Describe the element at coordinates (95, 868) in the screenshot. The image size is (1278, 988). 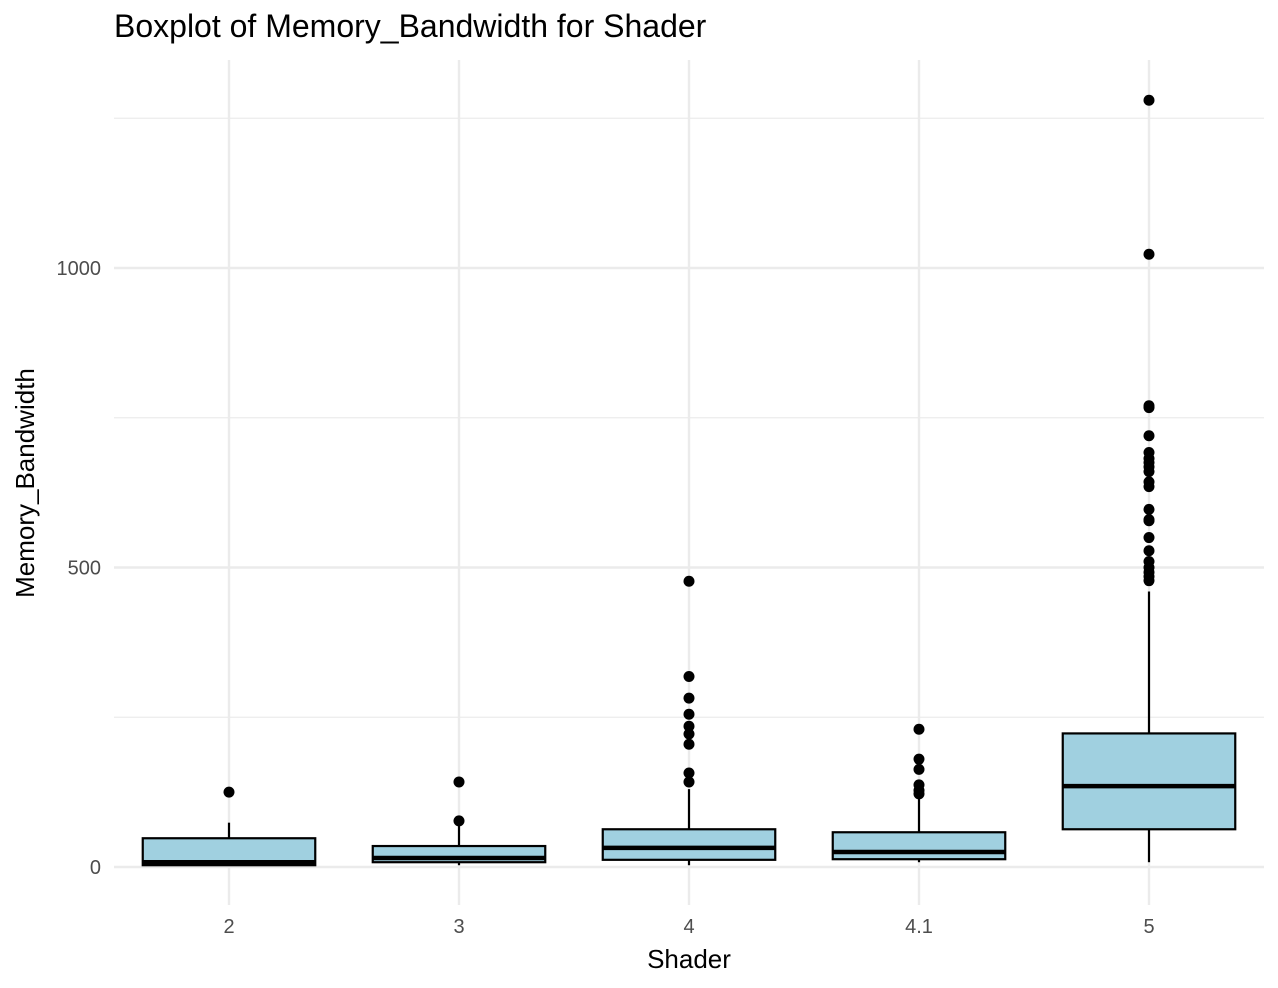
I see `y-tick-label: 0` at that location.